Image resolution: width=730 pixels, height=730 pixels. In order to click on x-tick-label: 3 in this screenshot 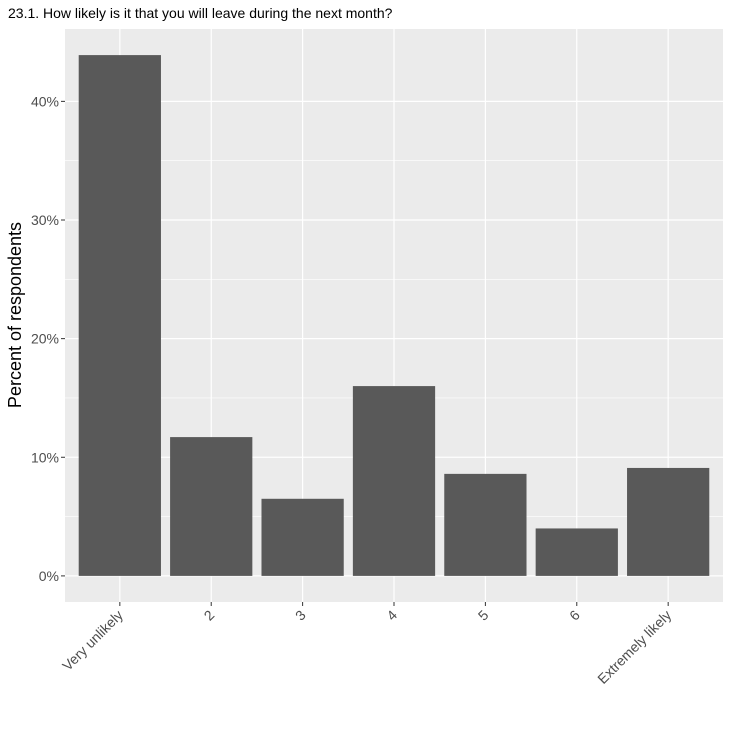, I will do `click(300, 615)`.